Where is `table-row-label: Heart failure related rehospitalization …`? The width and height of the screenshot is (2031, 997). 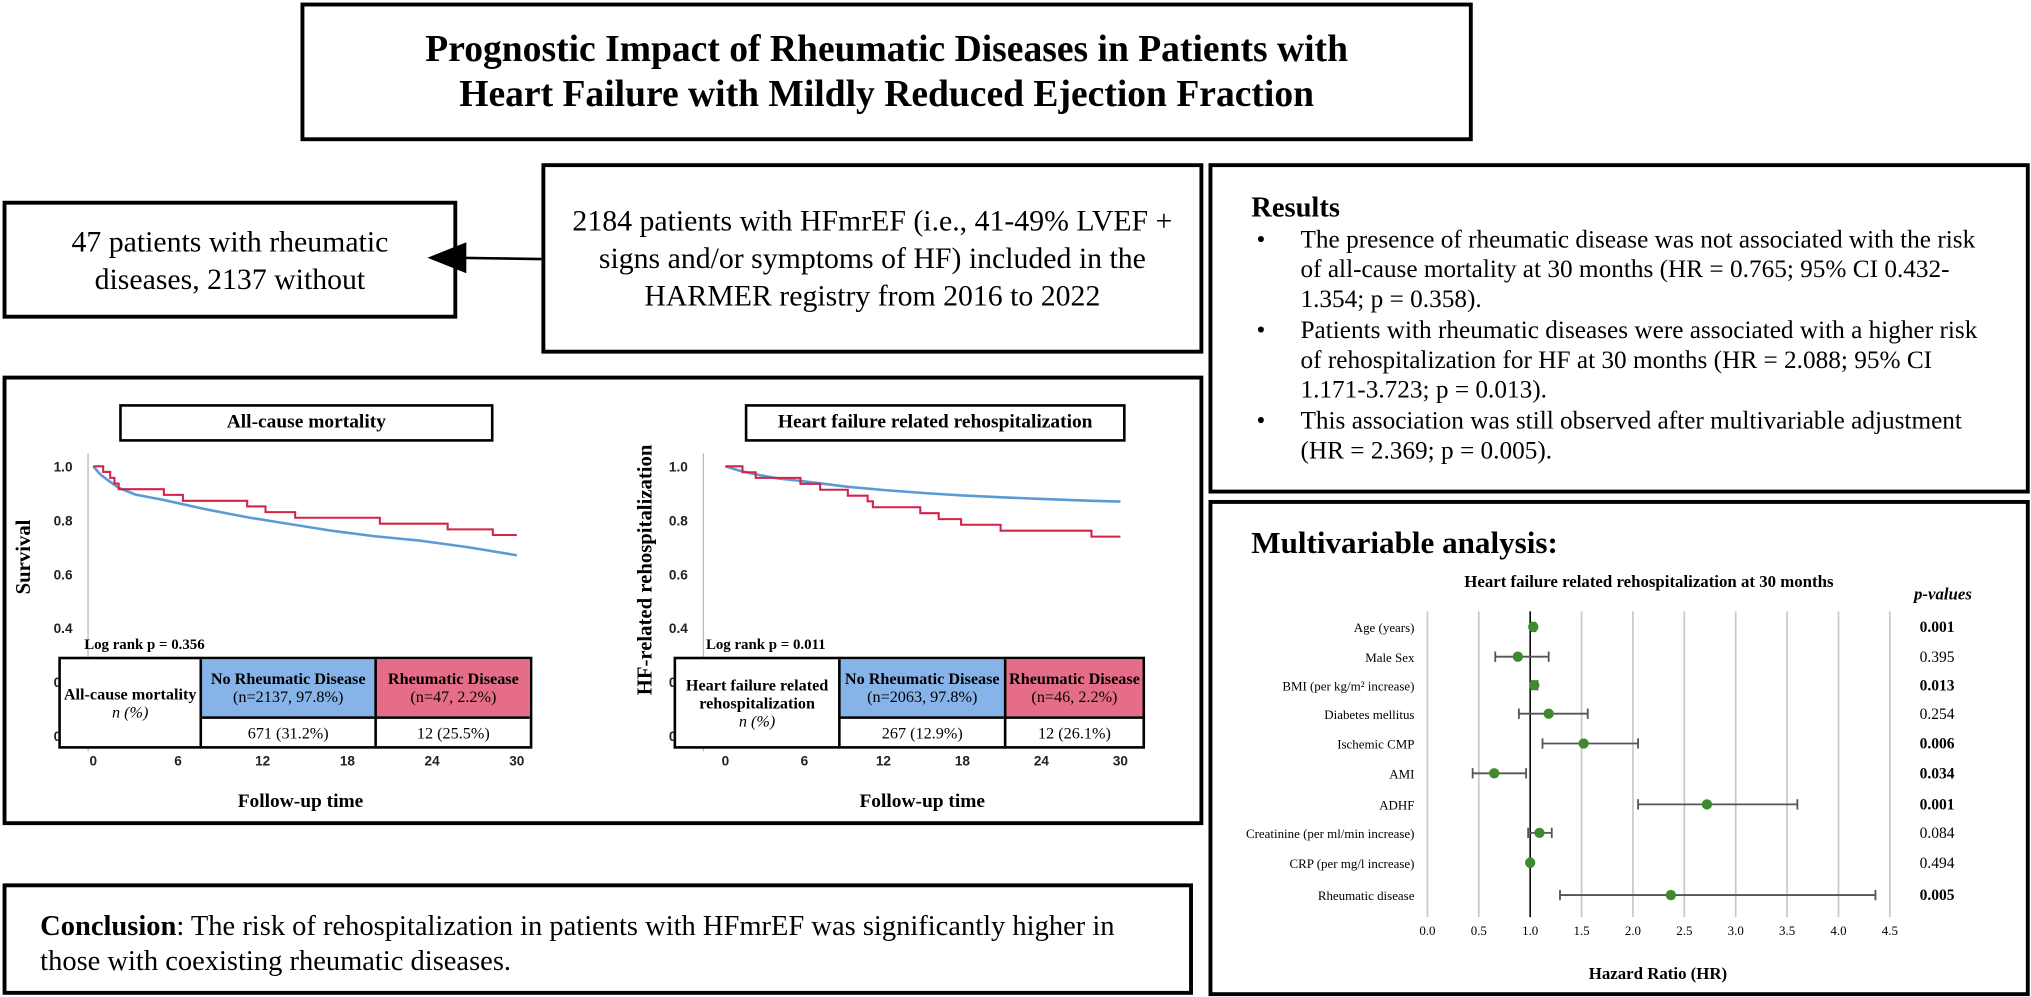
table-row-label: Heart failure related rehospitalization … is located at coordinates (757, 702).